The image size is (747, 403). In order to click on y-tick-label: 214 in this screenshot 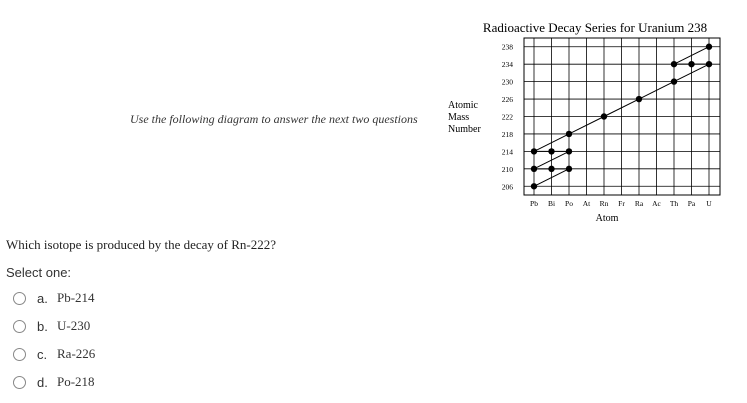, I will do `click(508, 151)`.